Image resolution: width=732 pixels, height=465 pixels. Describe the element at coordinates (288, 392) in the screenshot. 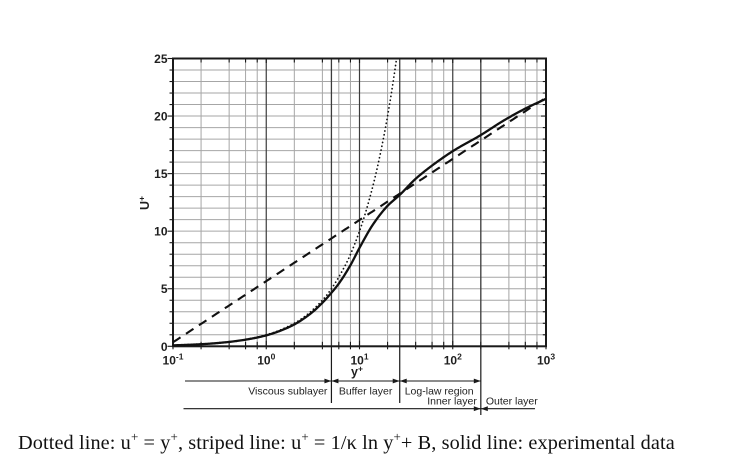

I see `region-label: Viscous sublayer` at that location.